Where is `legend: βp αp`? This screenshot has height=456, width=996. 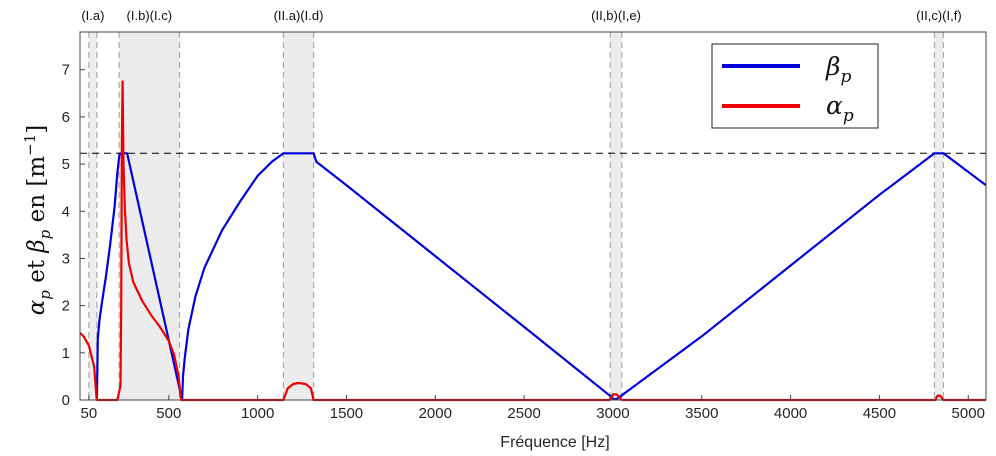 legend: βp αp is located at coordinates (795, 86).